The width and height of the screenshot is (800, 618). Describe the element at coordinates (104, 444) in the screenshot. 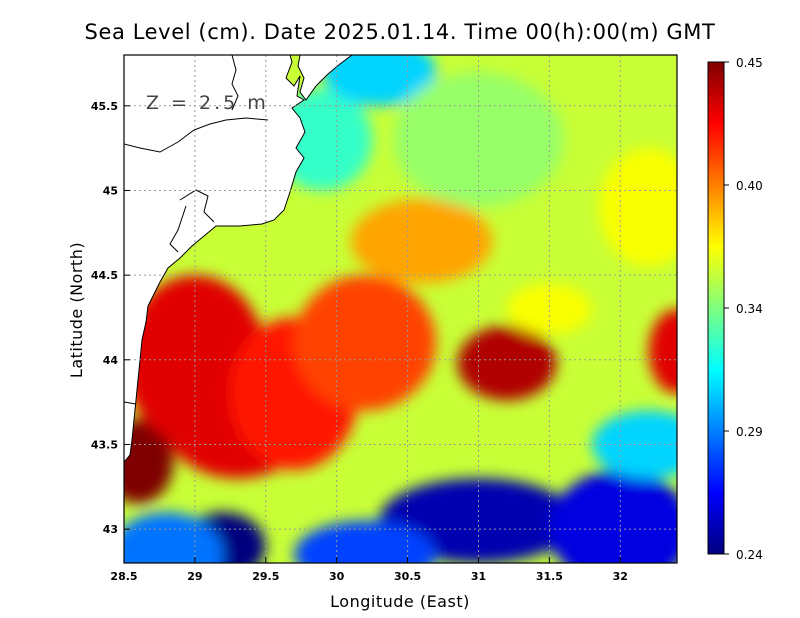

I see `y-tick-label: 43.5` at that location.